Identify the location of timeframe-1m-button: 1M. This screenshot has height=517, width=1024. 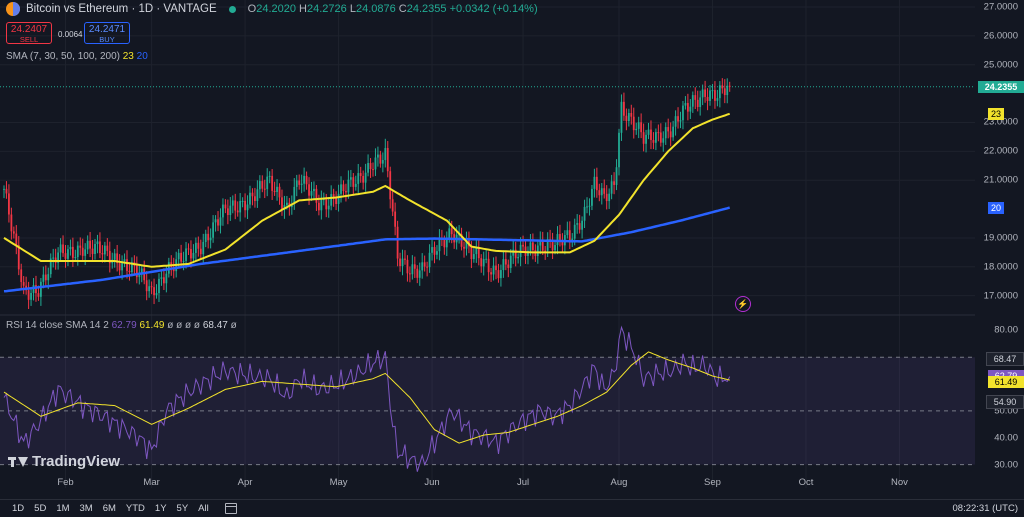
(63, 508).